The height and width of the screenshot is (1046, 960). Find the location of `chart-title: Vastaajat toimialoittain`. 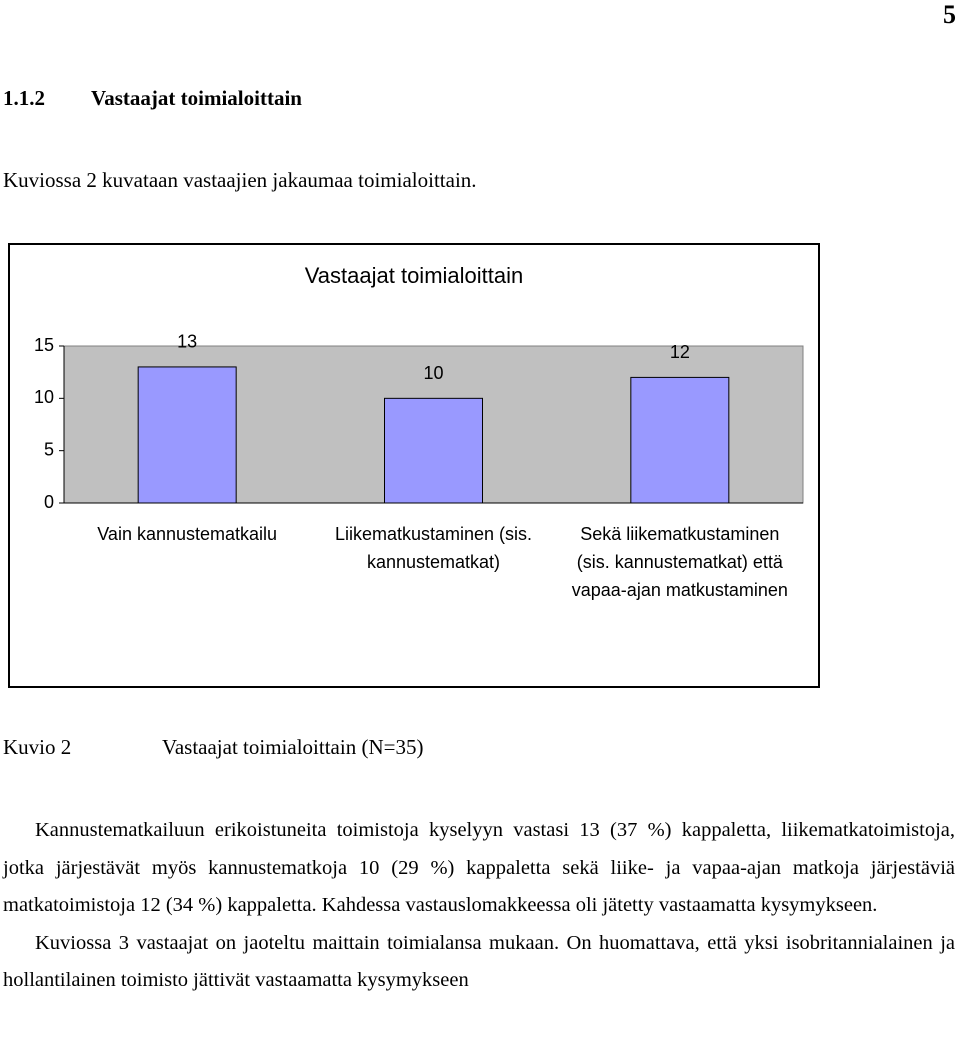

chart-title: Vastaajat toimialoittain is located at coordinates (414, 275).